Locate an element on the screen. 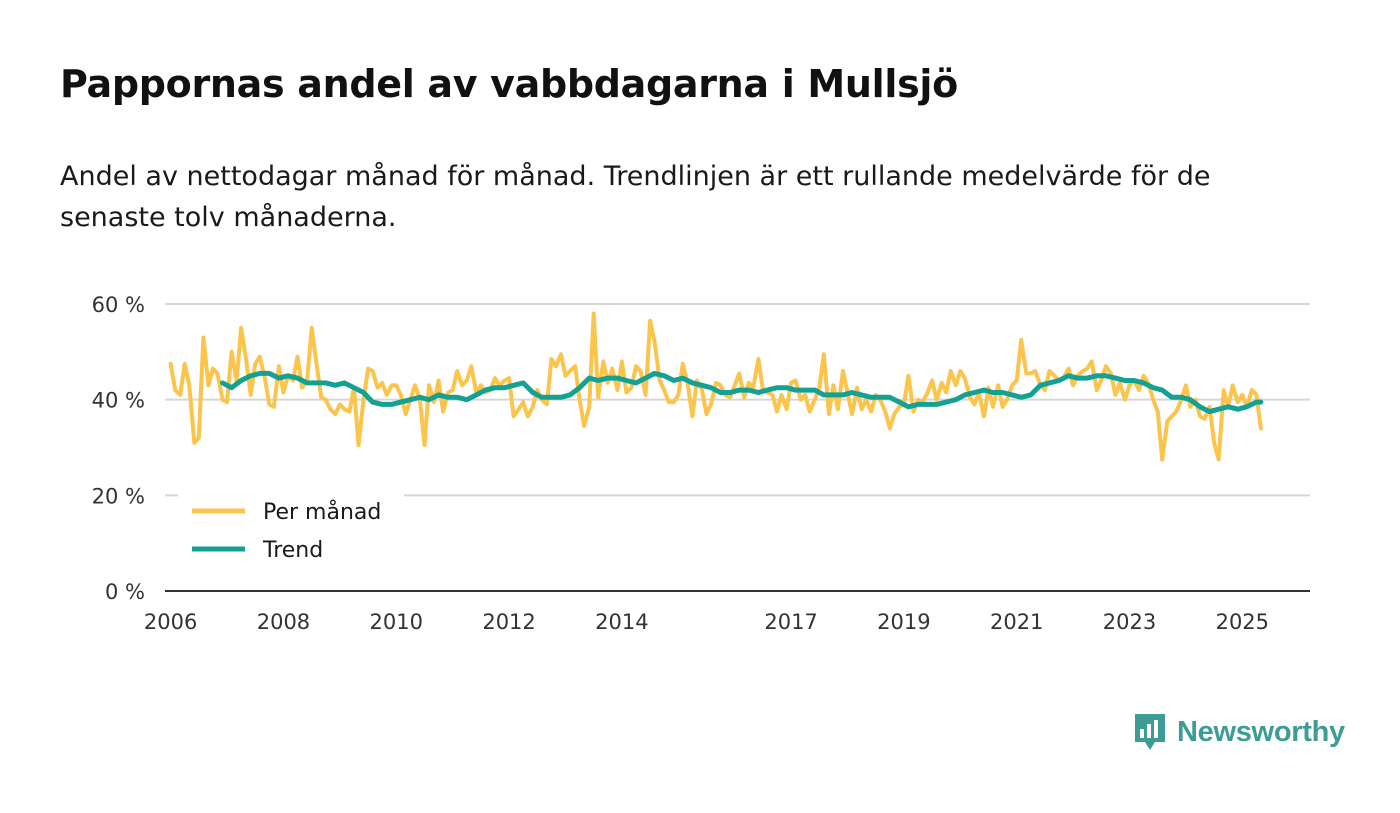 Image resolution: width=1400 pixels, height=813 pixels. newsworthy-logo: Newsworthy is located at coordinates (1239, 732).